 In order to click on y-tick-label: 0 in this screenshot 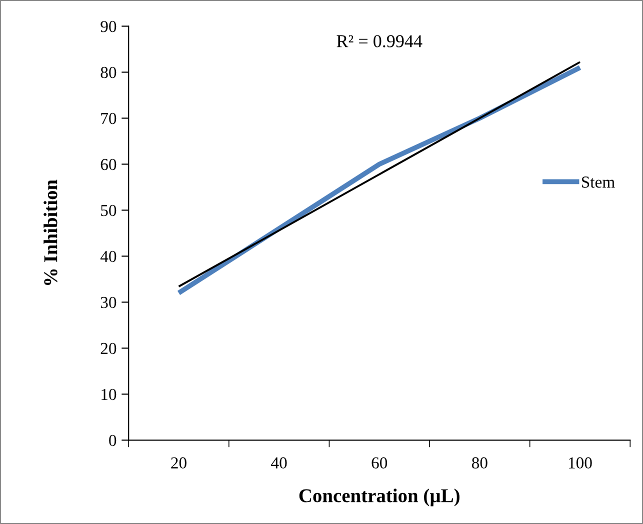, I will do `click(112, 440)`.